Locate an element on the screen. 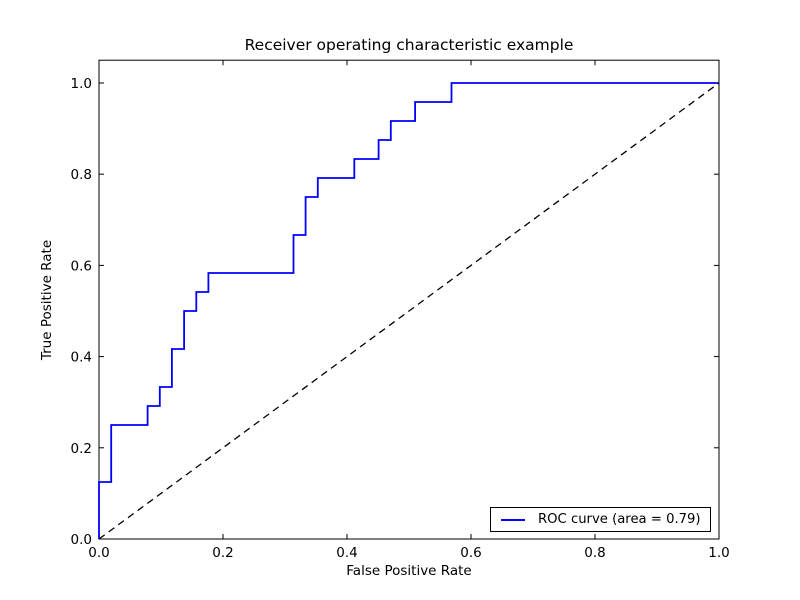 Image resolution: width=800 pixels, height=600 pixels. roc-curve-legend-line-icon is located at coordinates (513, 519).